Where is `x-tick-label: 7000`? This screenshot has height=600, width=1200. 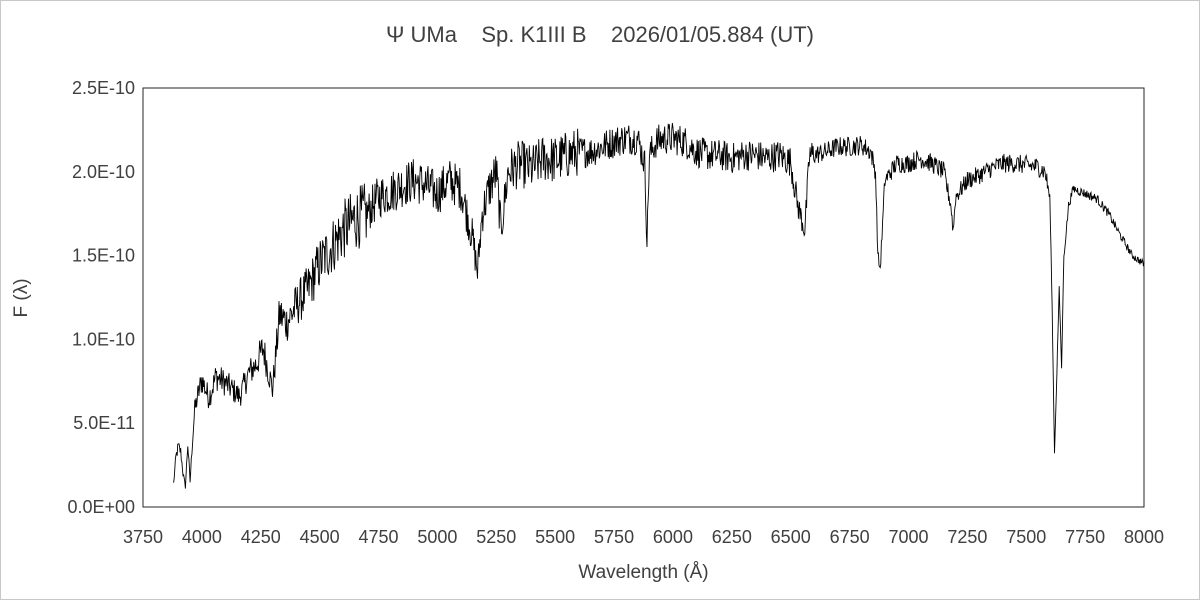 x-tick-label: 7000 is located at coordinates (908, 537).